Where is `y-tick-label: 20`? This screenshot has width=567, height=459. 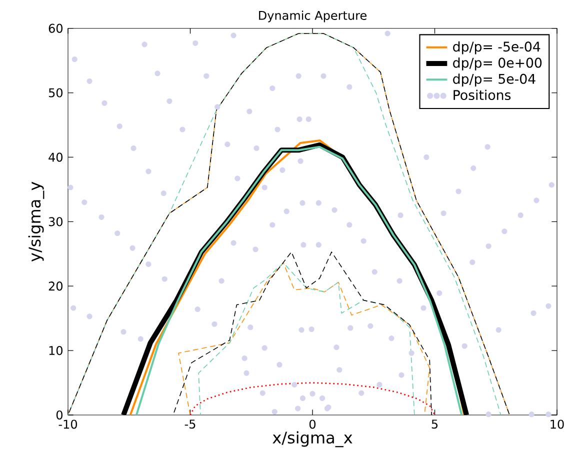 y-tick-label: 20 is located at coordinates (55, 286).